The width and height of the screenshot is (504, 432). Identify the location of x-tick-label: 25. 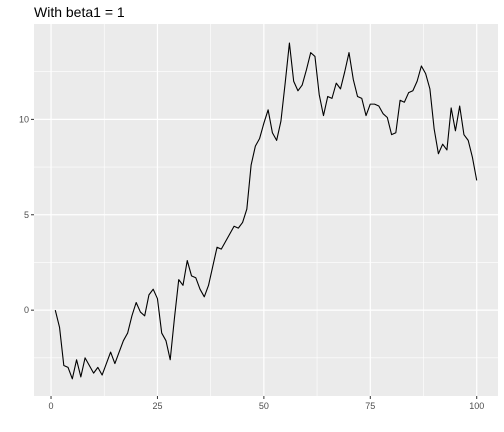
(157, 406).